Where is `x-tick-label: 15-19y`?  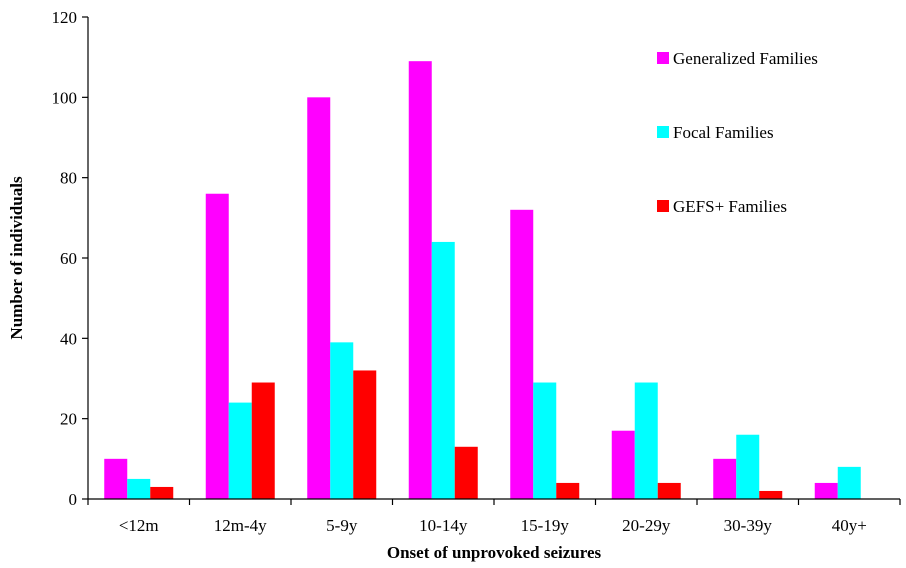
x-tick-label: 15-19y is located at coordinates (545, 525).